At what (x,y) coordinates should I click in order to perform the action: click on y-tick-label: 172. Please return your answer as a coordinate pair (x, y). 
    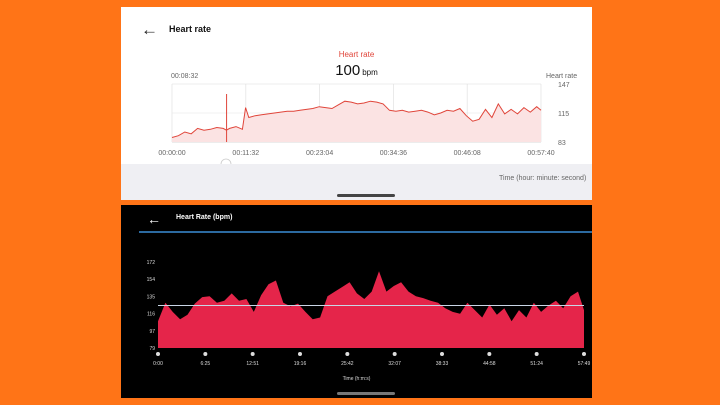
    Looking at the image, I should click on (151, 263).